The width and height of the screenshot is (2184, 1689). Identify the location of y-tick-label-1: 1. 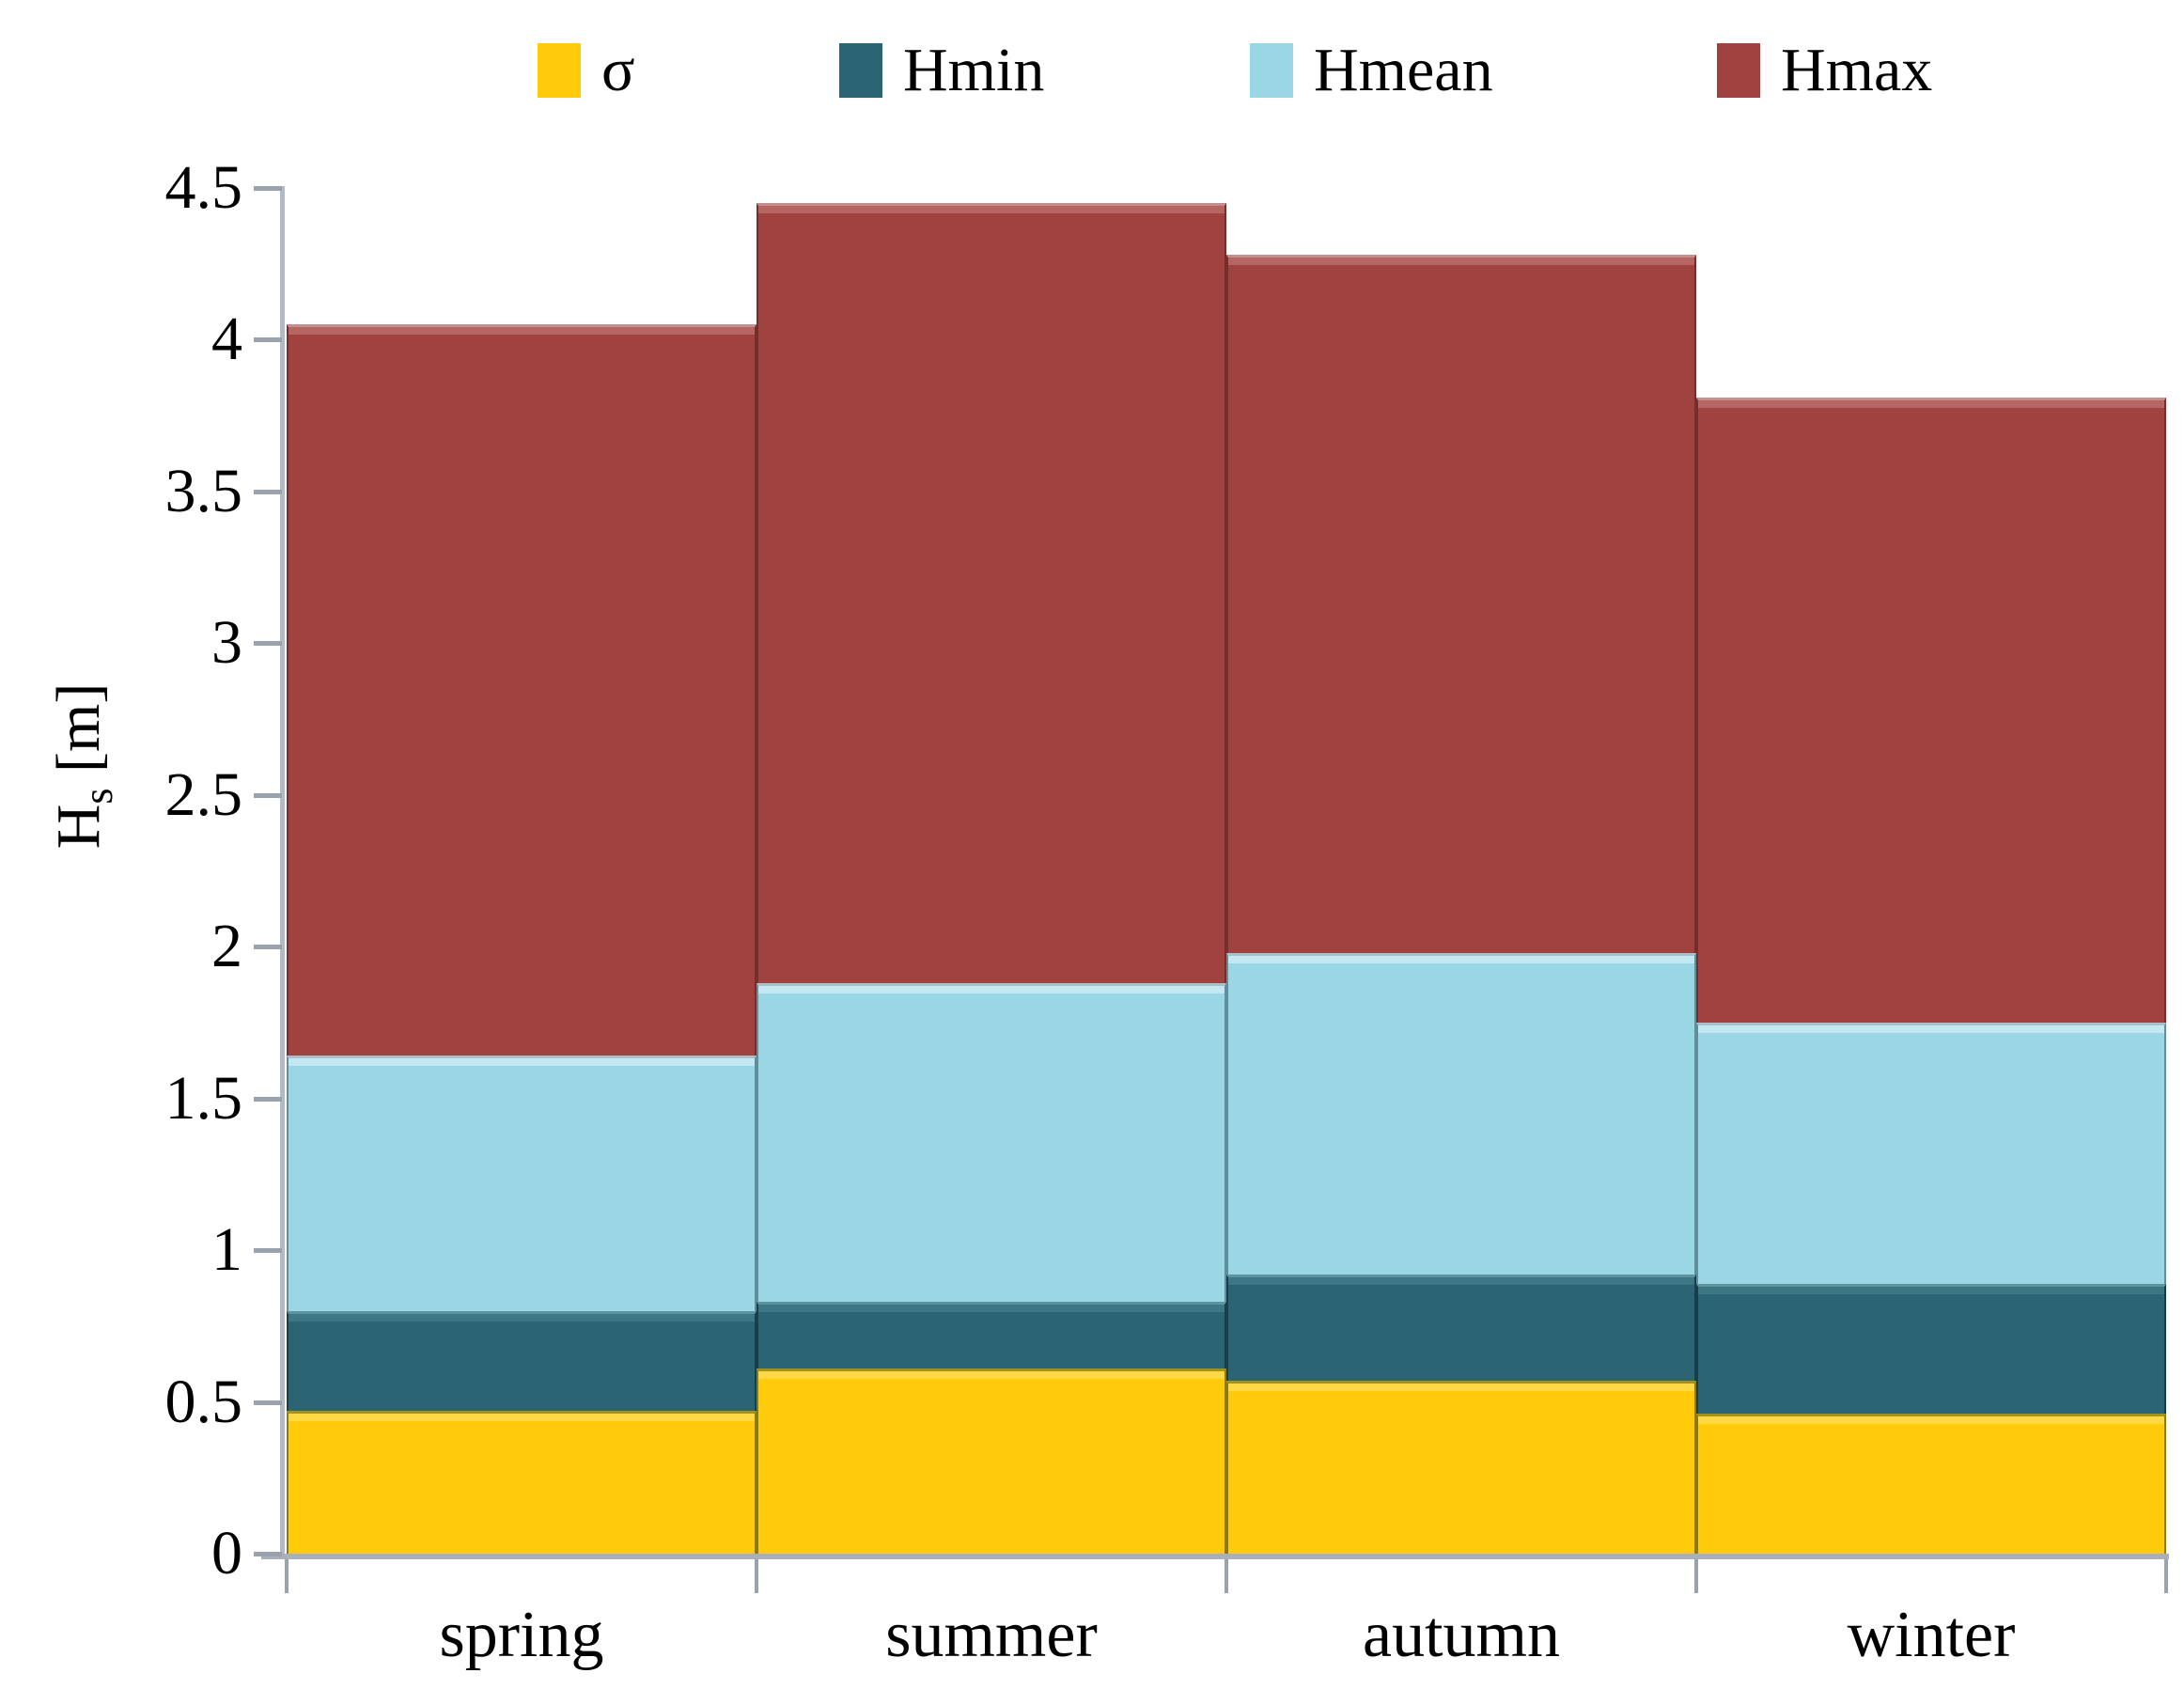
(226, 1250).